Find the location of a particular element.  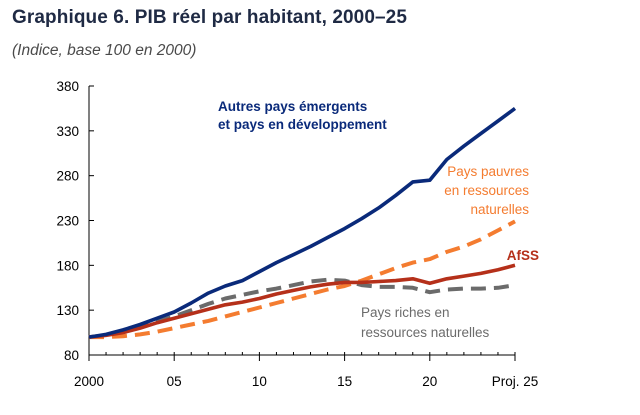

afss-series-label-line: AfSS is located at coordinates (523, 255).